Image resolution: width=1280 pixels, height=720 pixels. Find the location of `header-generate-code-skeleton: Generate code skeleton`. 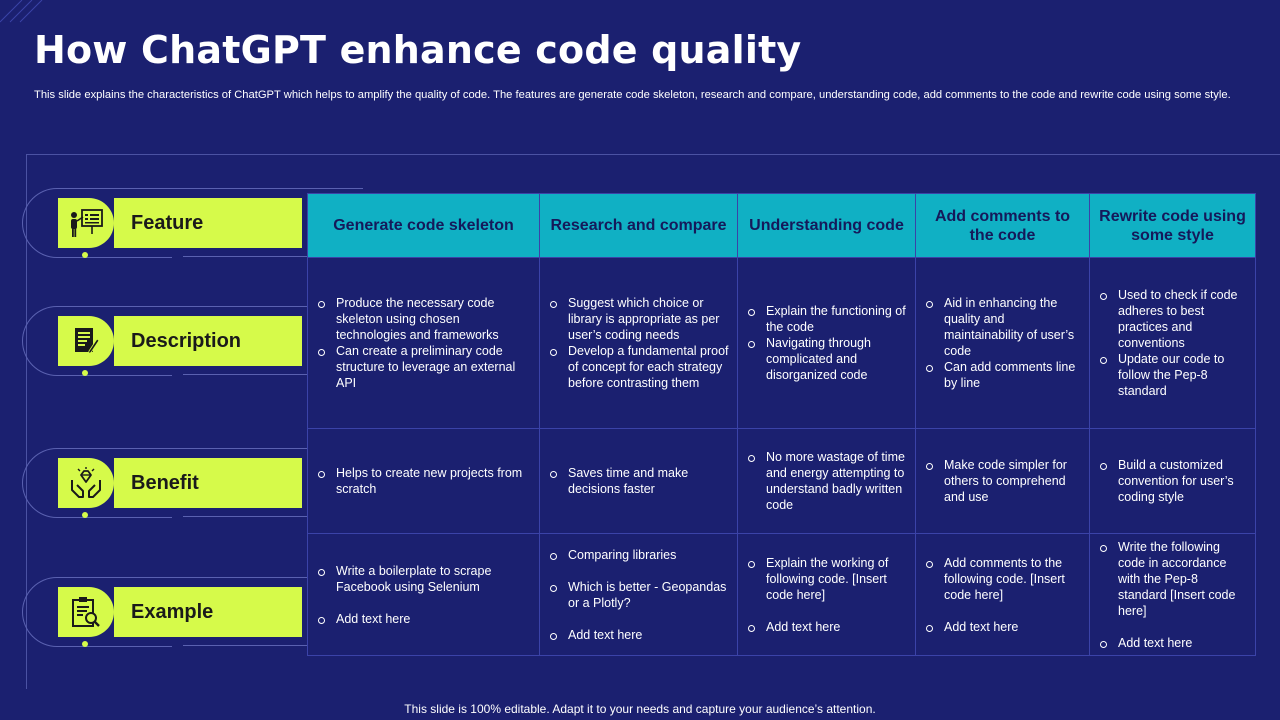

header-generate-code-skeleton: Generate code skeleton is located at coordinates (423, 225).